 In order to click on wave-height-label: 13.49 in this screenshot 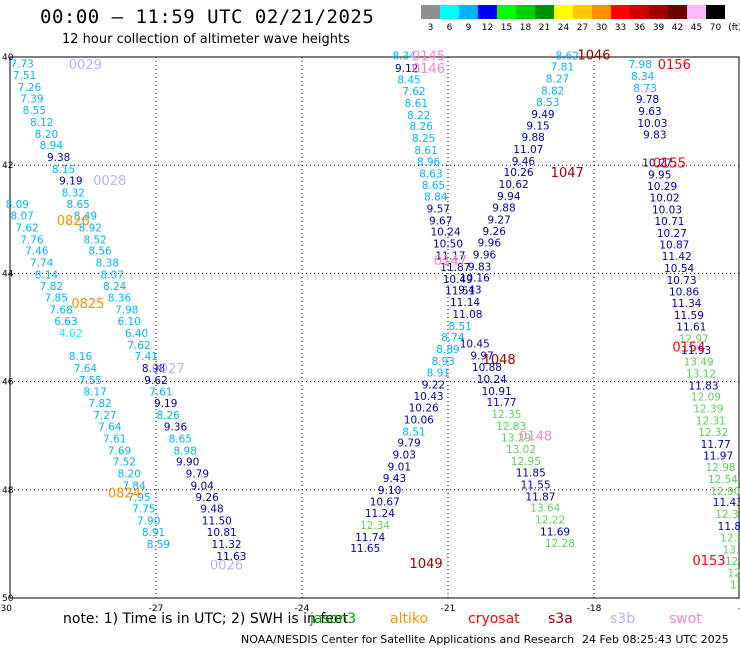, I will do `click(699, 363)`.